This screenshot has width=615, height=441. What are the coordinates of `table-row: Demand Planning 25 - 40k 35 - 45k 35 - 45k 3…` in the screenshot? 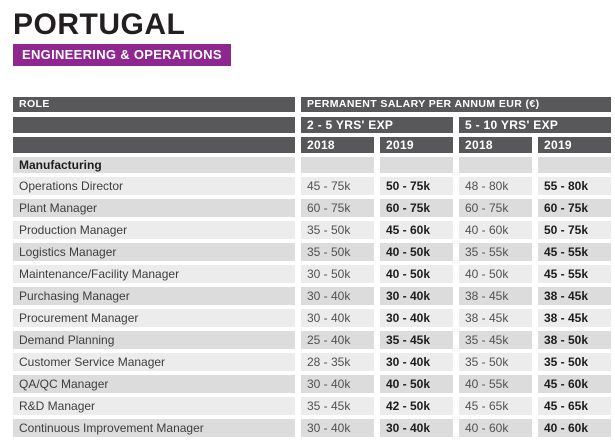 It's located at (312, 340).